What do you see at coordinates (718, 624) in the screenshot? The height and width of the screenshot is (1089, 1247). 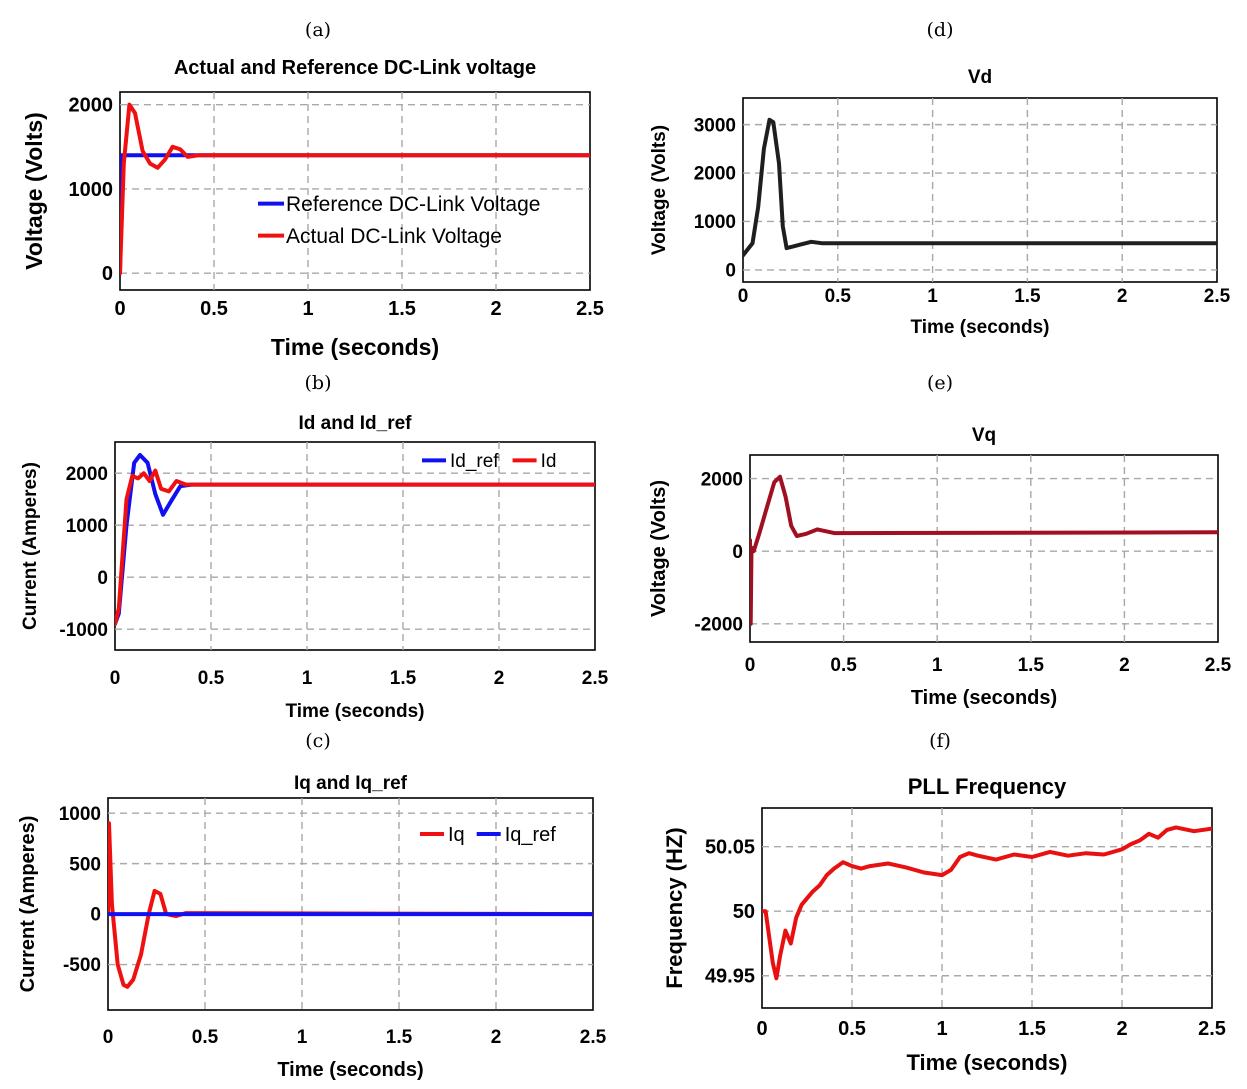 I see `y-tick-label: -2000` at bounding box center [718, 624].